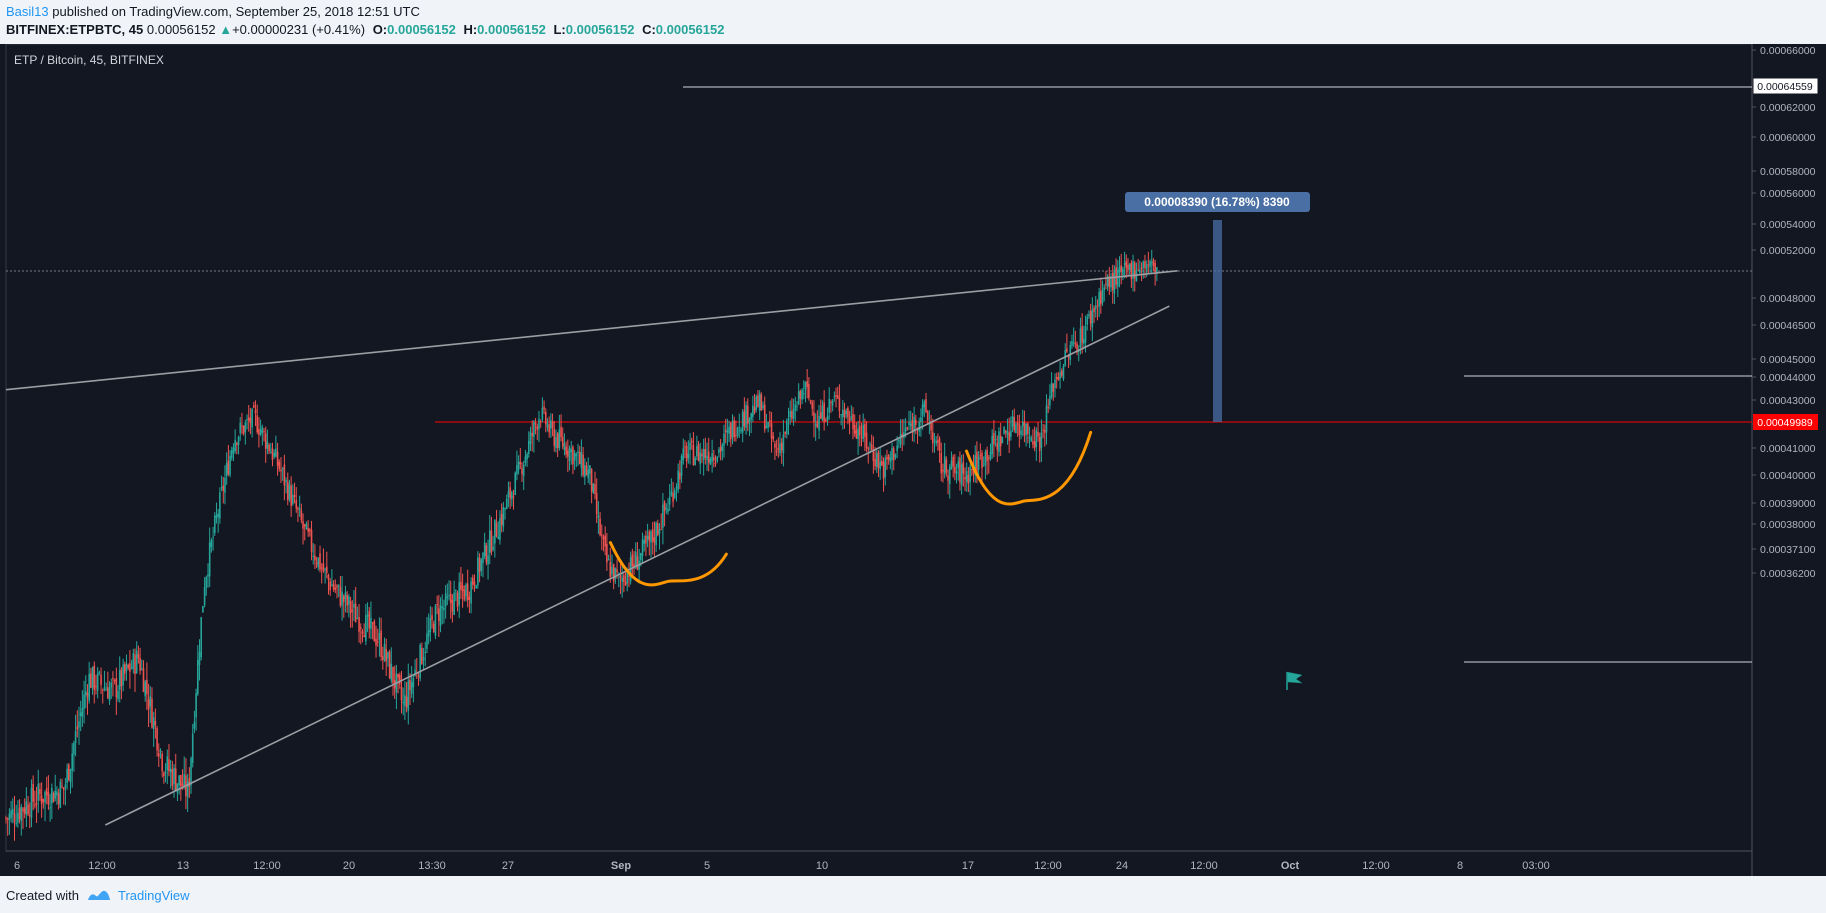 The image size is (1826, 913). I want to click on price-change: +0.00000231 (+0.41%), so click(299, 29).